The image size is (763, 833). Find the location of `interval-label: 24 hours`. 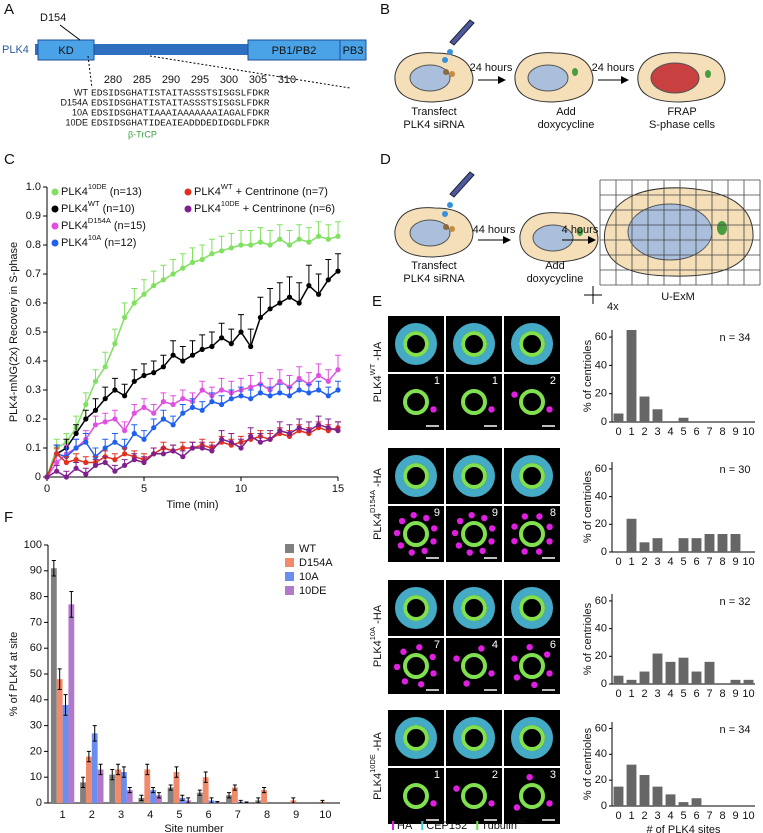

interval-label: 24 hours is located at coordinates (491, 68).